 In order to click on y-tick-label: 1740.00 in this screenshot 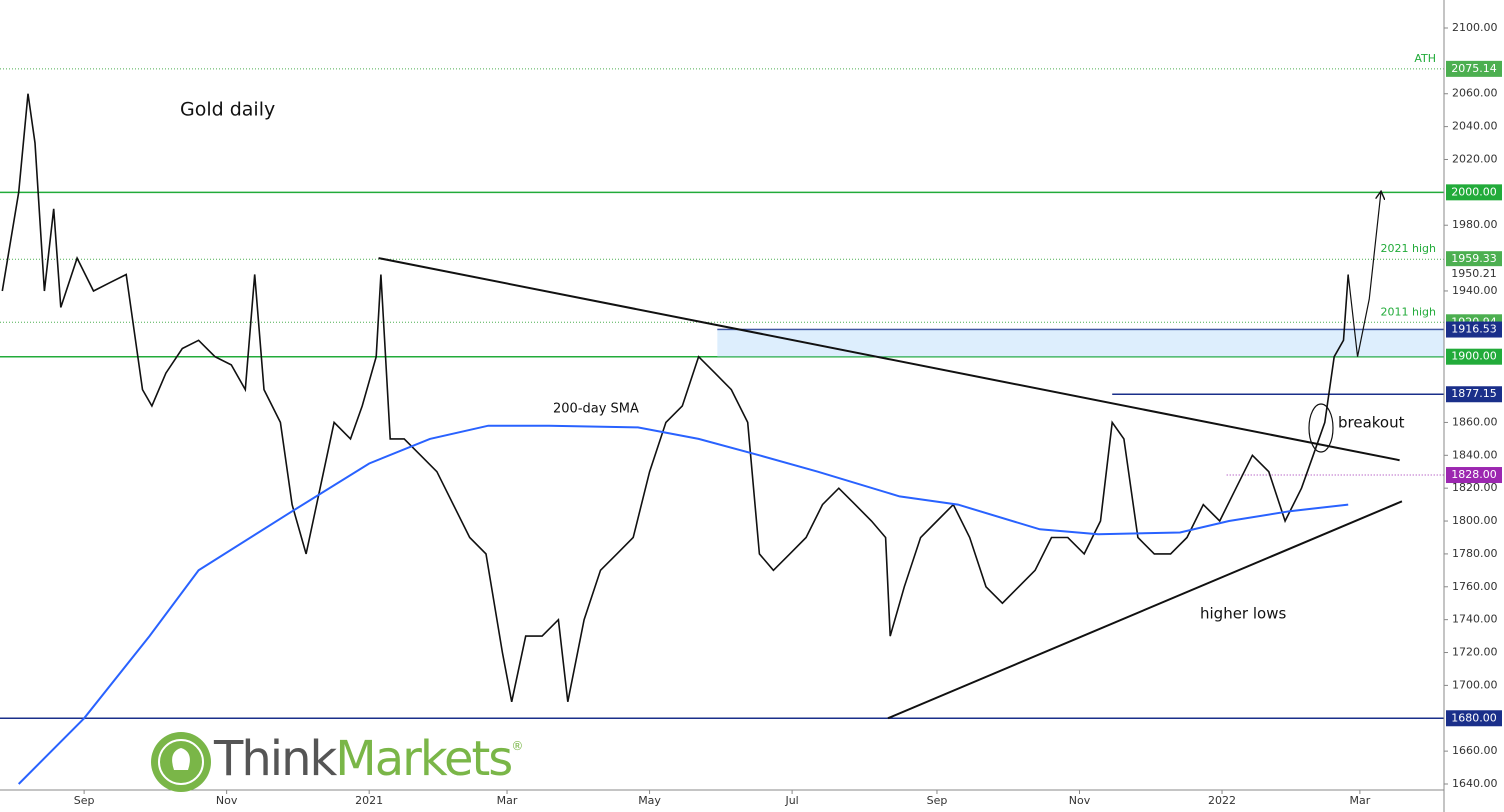, I will do `click(1475, 619)`.